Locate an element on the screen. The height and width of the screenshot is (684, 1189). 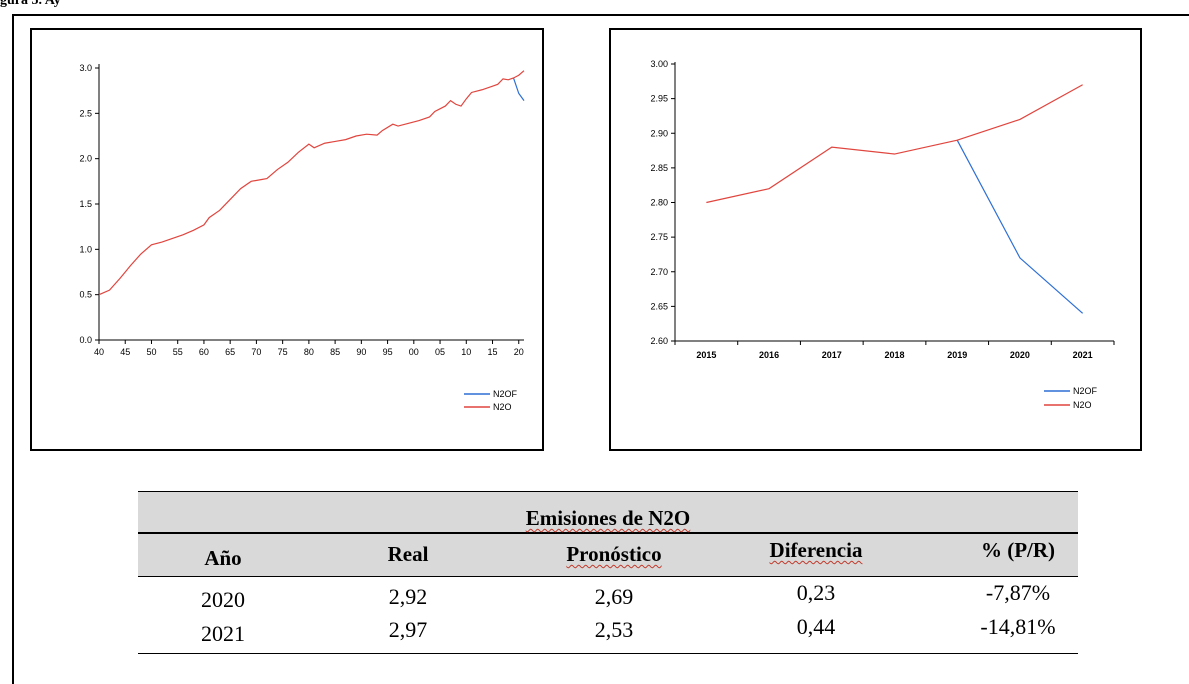
x-tick-label: 2021 is located at coordinates (1083, 355).